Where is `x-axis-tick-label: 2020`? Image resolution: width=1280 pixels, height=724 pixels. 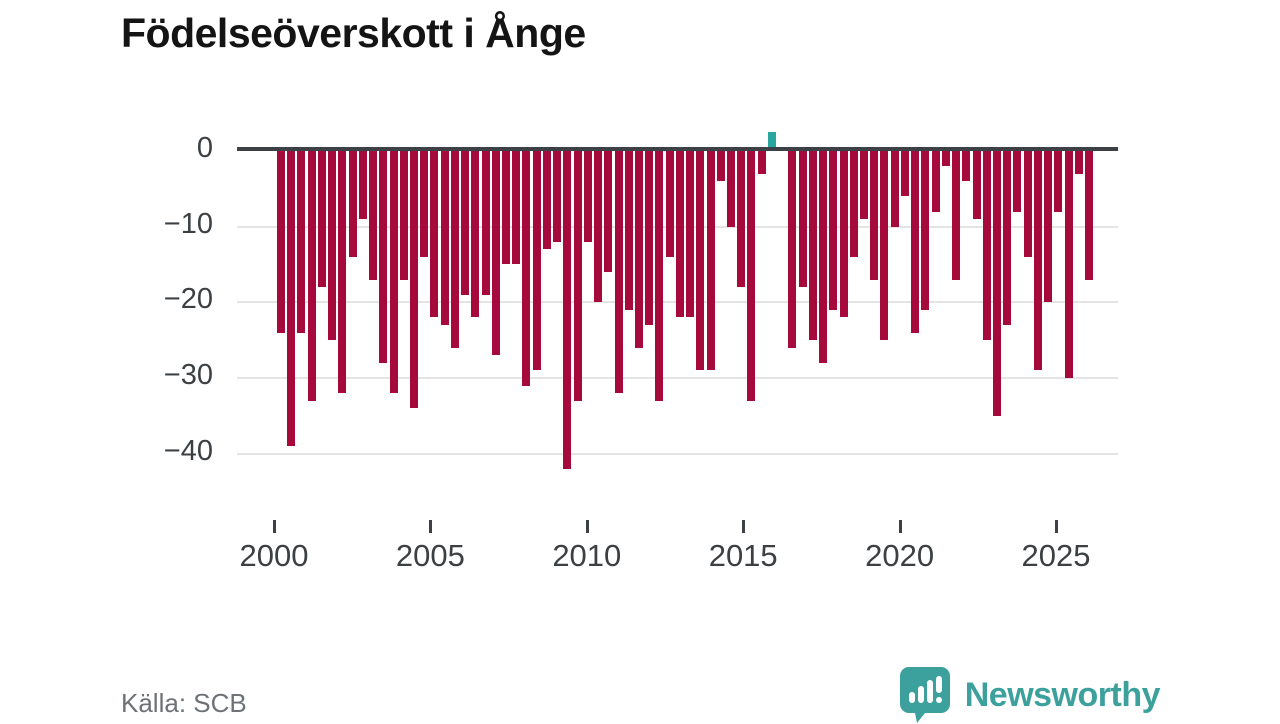
x-axis-tick-label: 2020 is located at coordinates (900, 555).